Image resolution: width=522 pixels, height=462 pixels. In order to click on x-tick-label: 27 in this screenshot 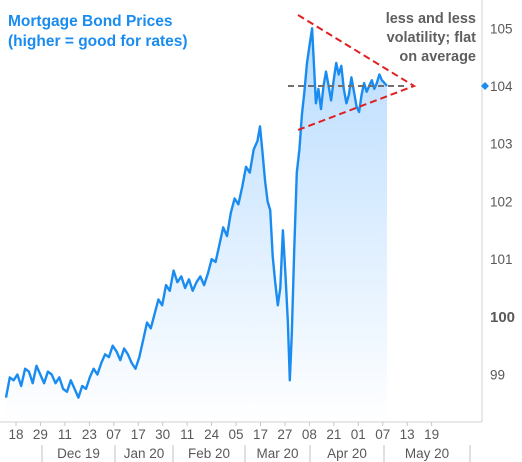, I will do `click(284, 434)`.